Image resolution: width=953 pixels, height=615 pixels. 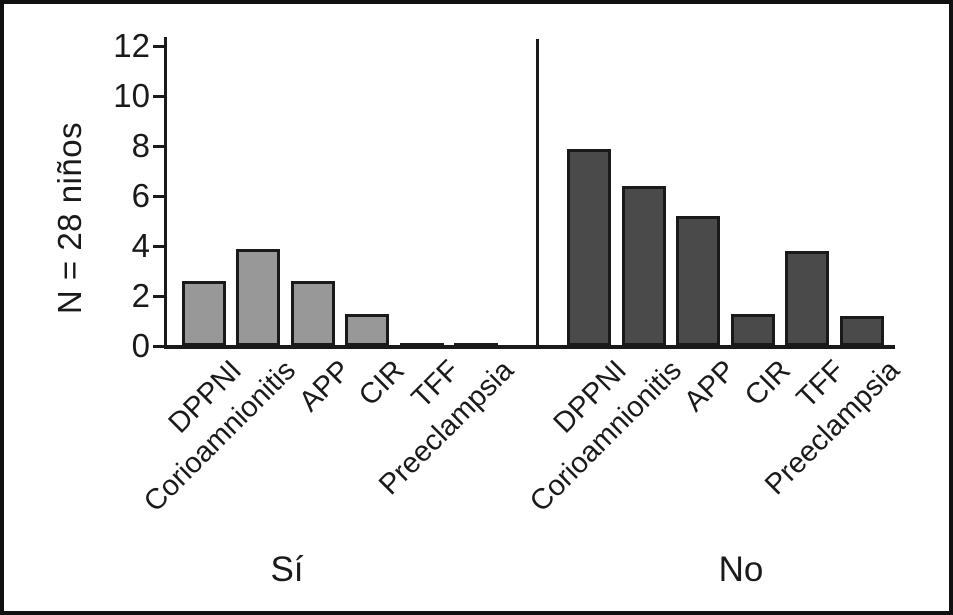 I want to click on group-label-no: No, so click(x=741, y=569).